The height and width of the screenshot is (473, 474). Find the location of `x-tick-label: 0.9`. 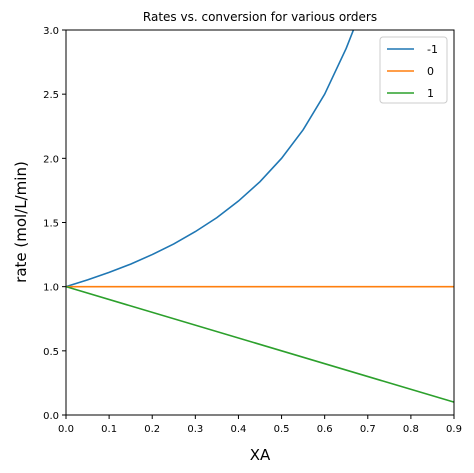

x-tick-label: 0.9 is located at coordinates (454, 429).